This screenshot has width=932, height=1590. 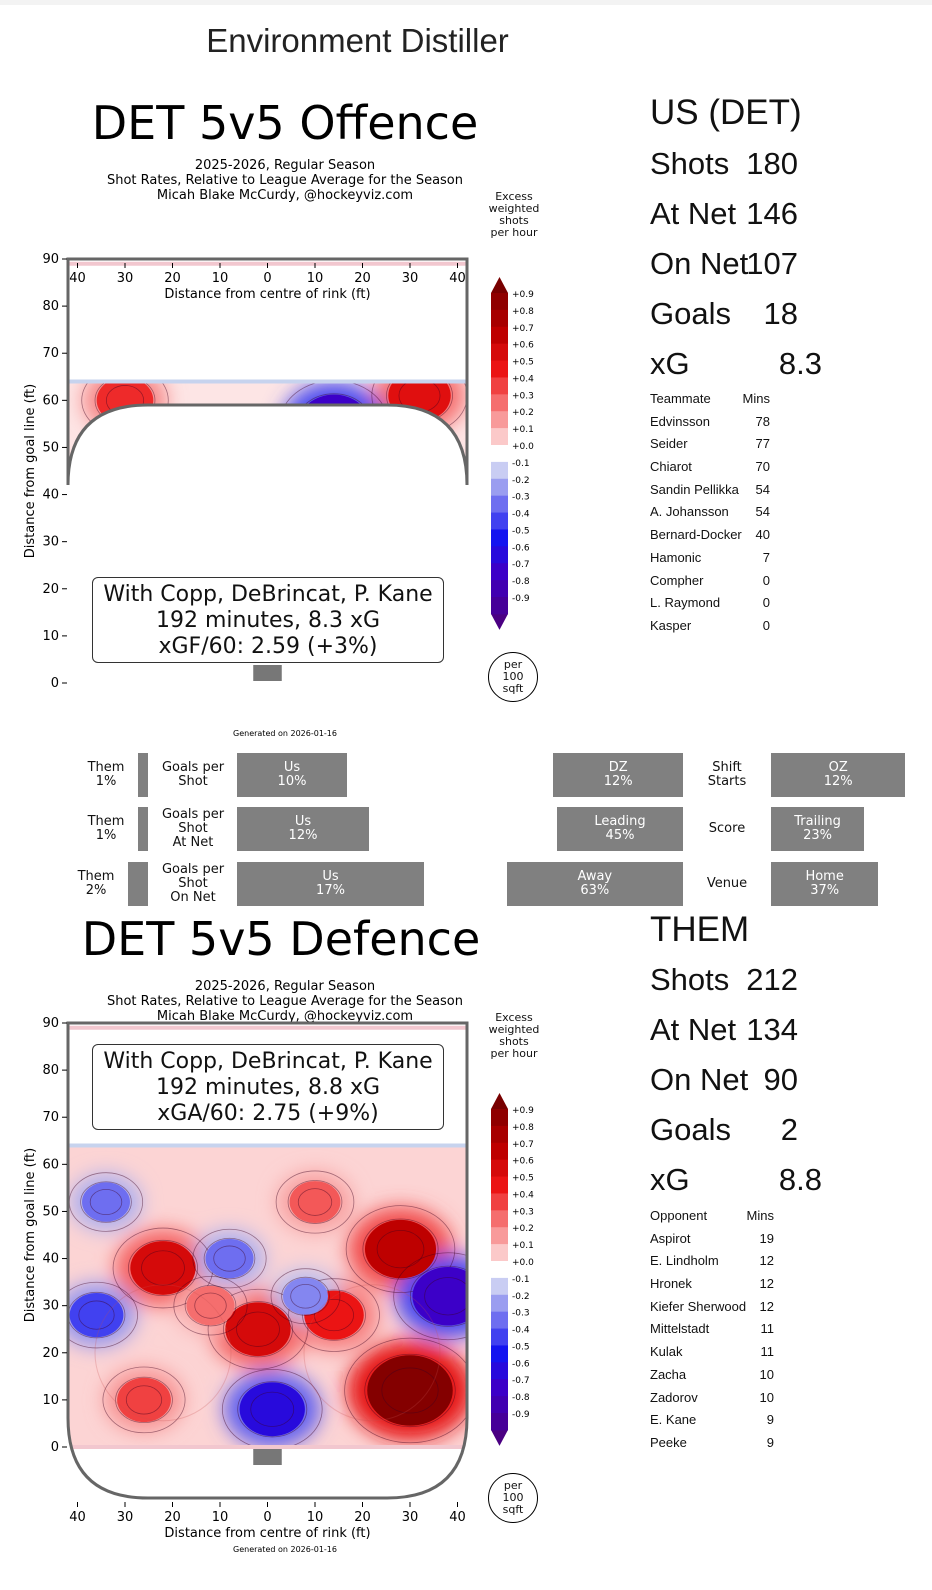 What do you see at coordinates (693, 1029) in the screenshot?
I see `stat-label: At Net` at bounding box center [693, 1029].